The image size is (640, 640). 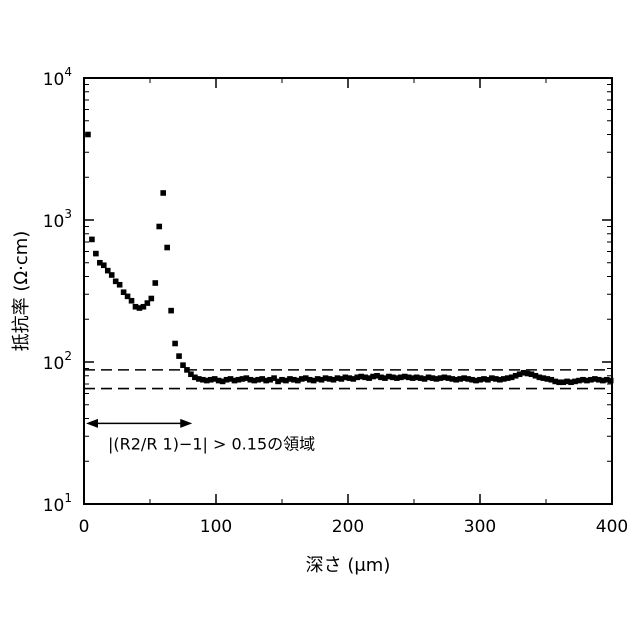 What do you see at coordinates (186, 423) in the screenshot?
I see `annotation-arrowhead-right` at bounding box center [186, 423].